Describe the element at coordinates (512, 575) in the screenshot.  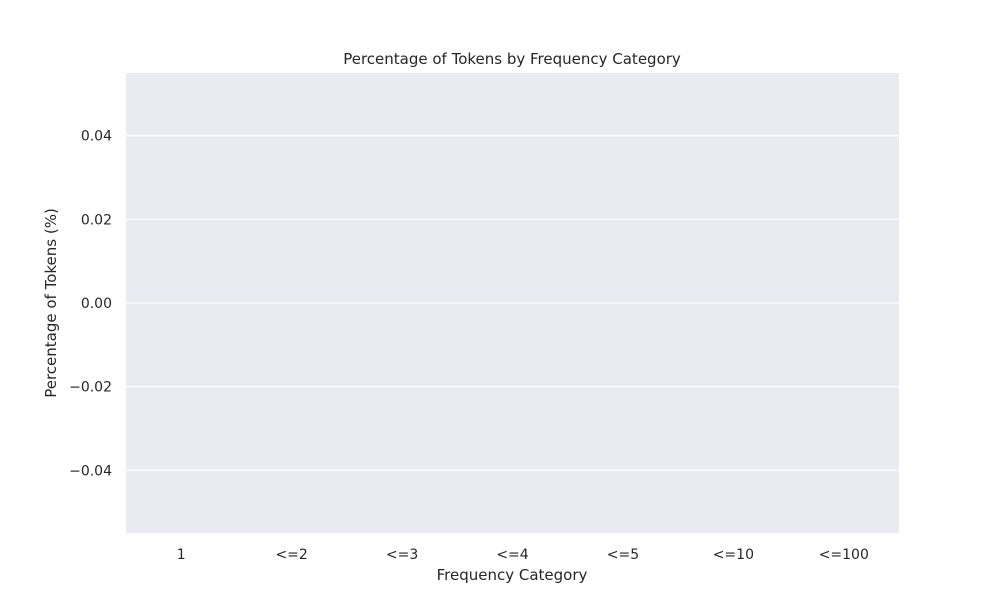
I see `x-axis-label: Frequency Category` at that location.